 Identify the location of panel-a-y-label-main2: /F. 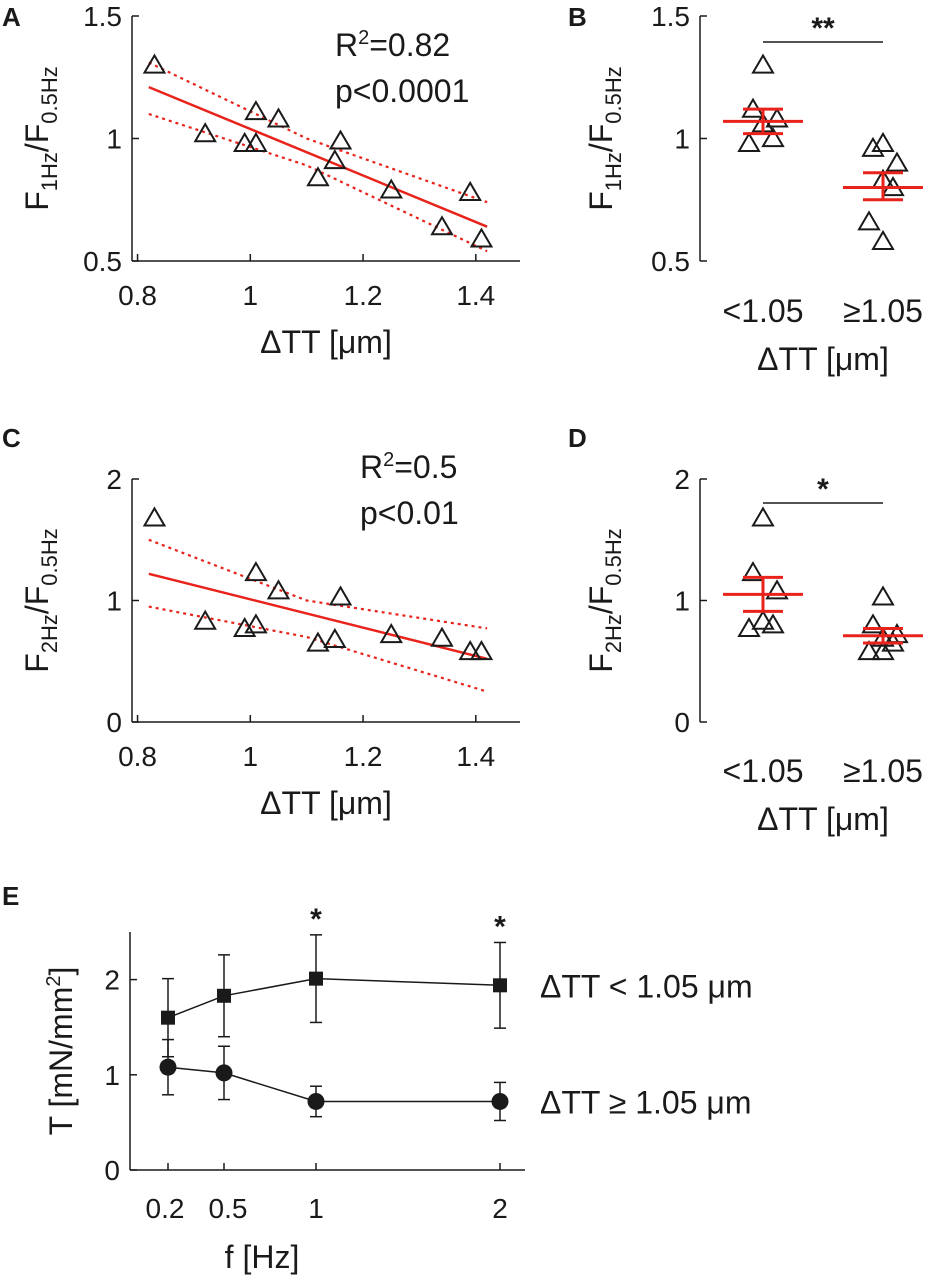
(37, 138).